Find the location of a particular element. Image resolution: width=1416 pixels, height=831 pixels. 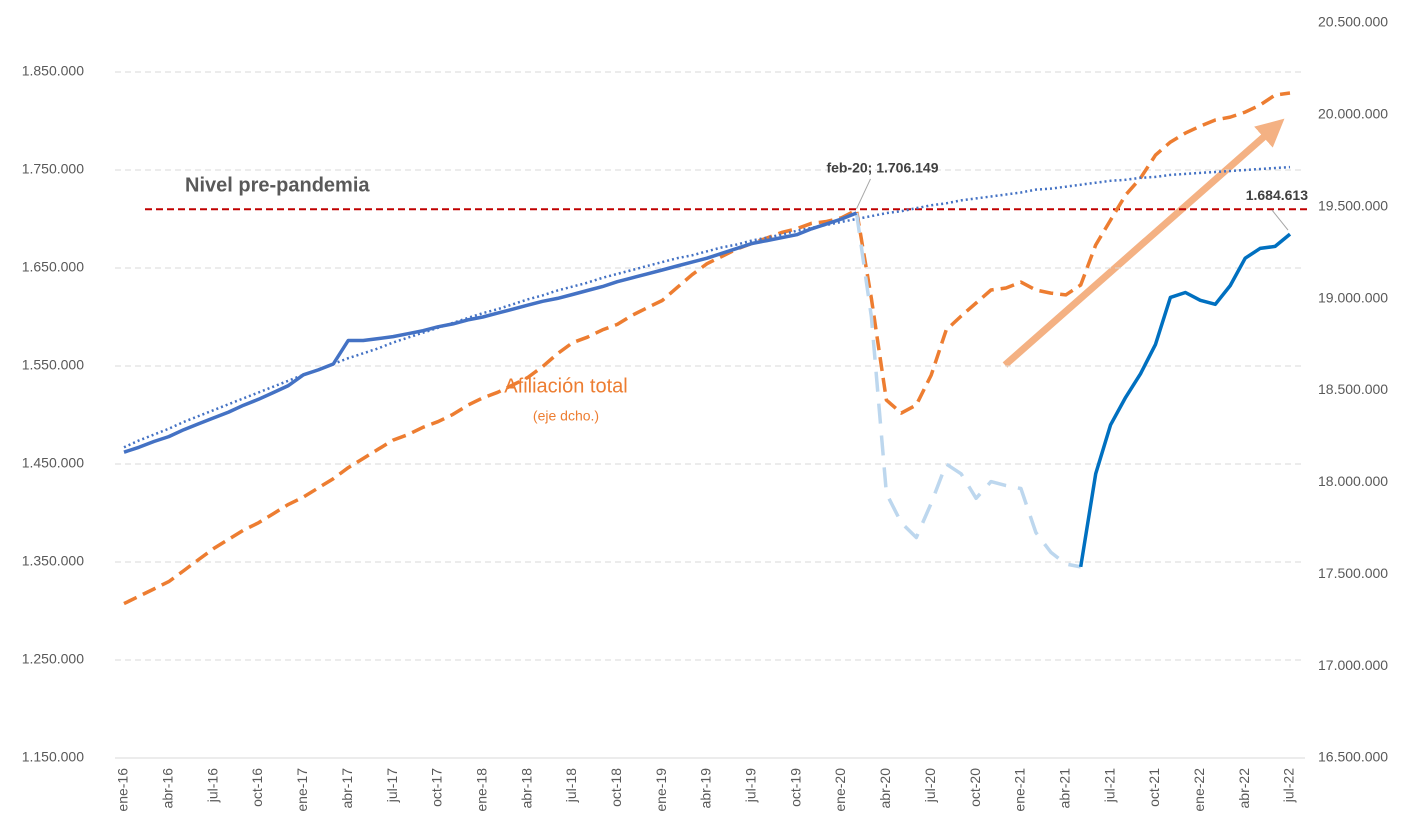

x-tick-label: oct-16 is located at coordinates (257, 787).